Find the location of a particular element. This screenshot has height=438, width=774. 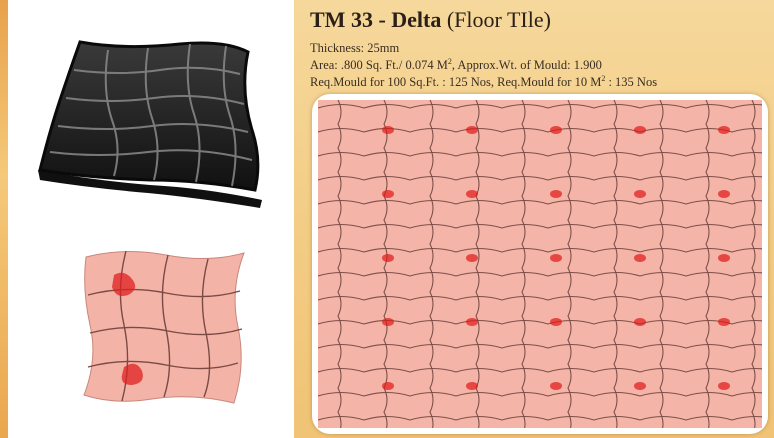

mould-image is located at coordinates (150, 124).